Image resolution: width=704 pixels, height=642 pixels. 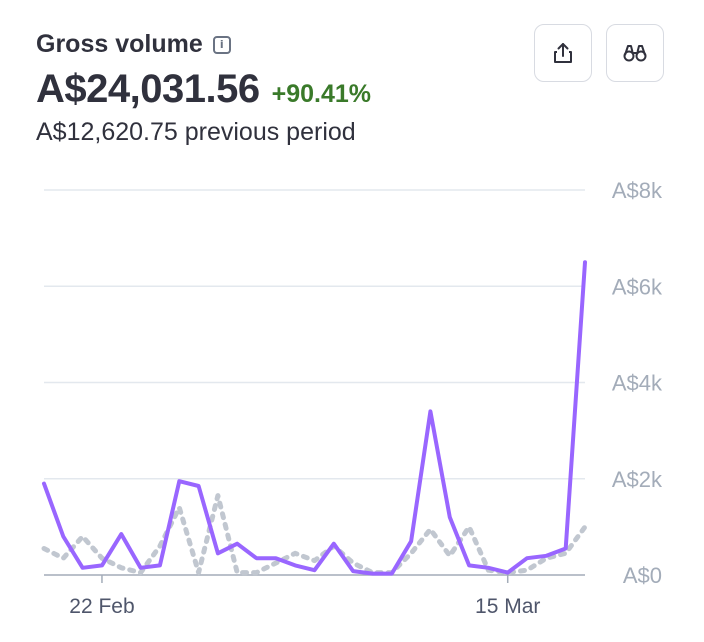 I want to click on share-button, so click(x=563, y=53).